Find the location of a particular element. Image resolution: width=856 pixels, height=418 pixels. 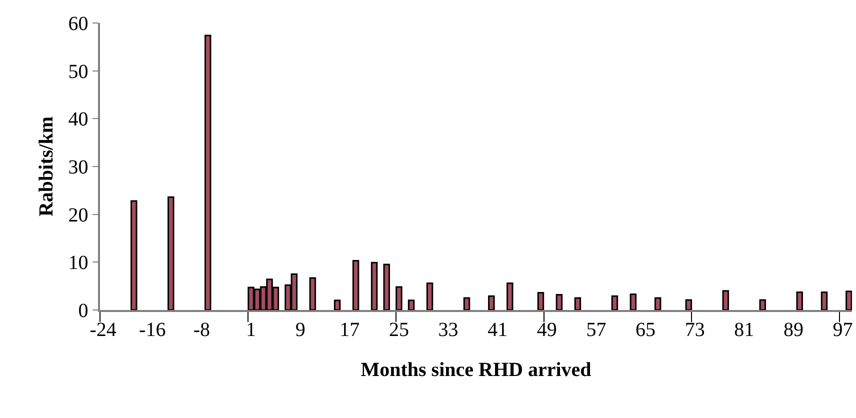

x-tick-label: 49 is located at coordinates (546, 329).